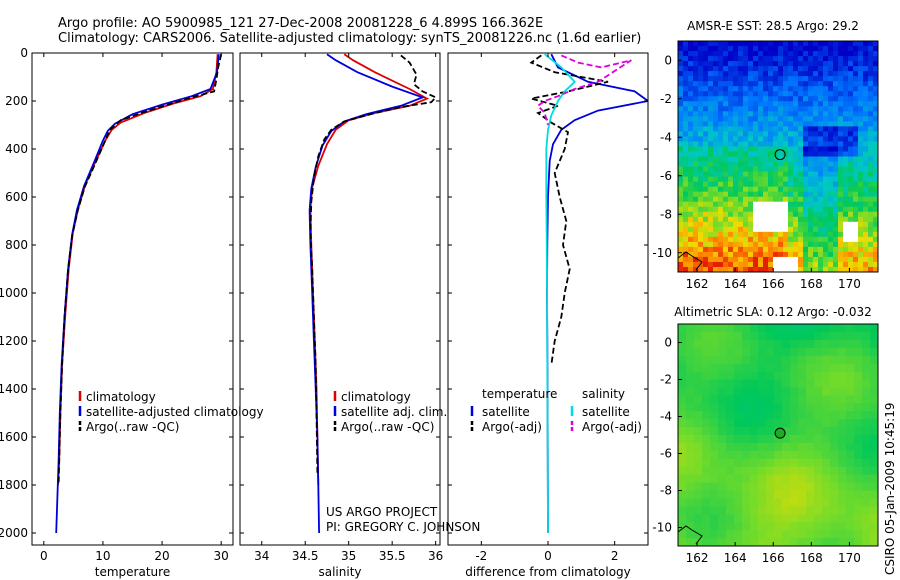 The image size is (900, 580). What do you see at coordinates (666, 99) in the screenshot?
I see `y-tick-label: -2` at bounding box center [666, 99].